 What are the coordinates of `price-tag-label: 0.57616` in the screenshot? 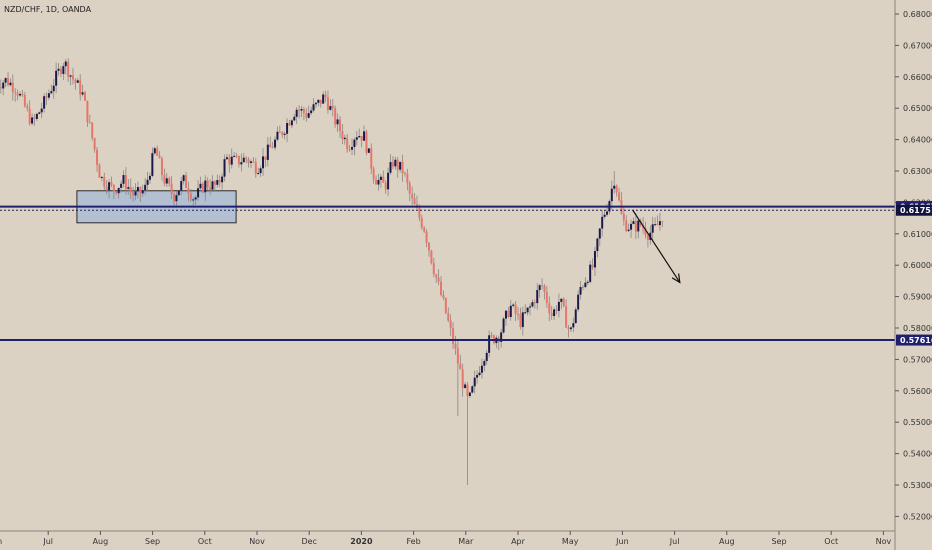 It's located at (916, 340).